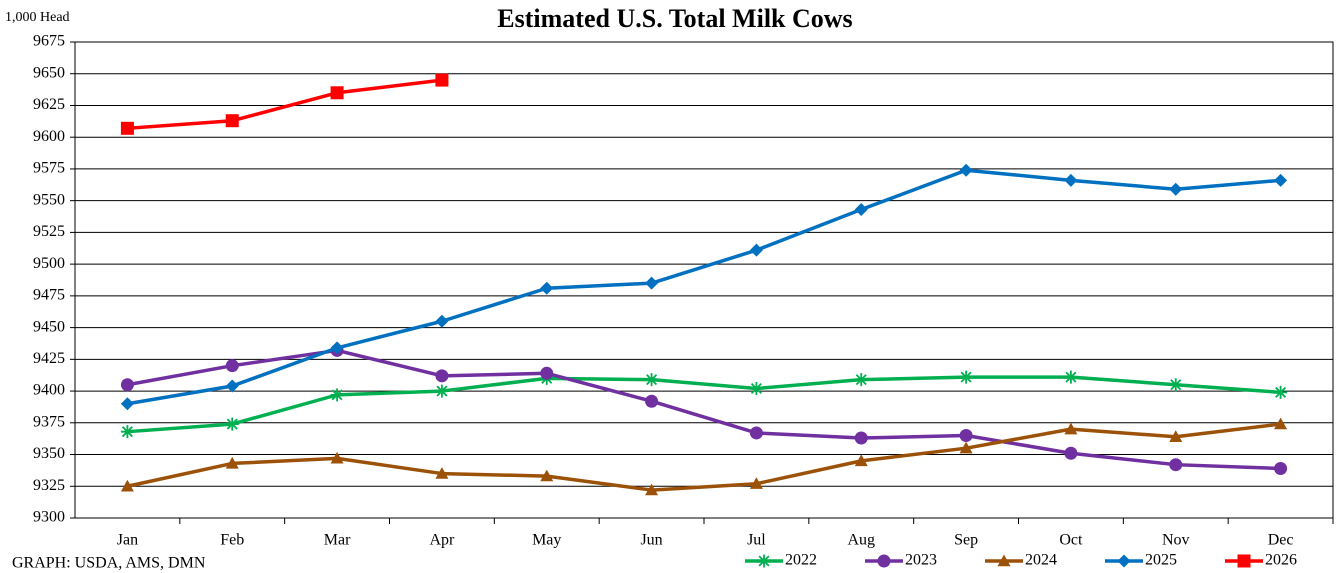 Image resolution: width=1336 pixels, height=573 pixels. I want to click on x-tick-label: Jan, so click(127, 540).